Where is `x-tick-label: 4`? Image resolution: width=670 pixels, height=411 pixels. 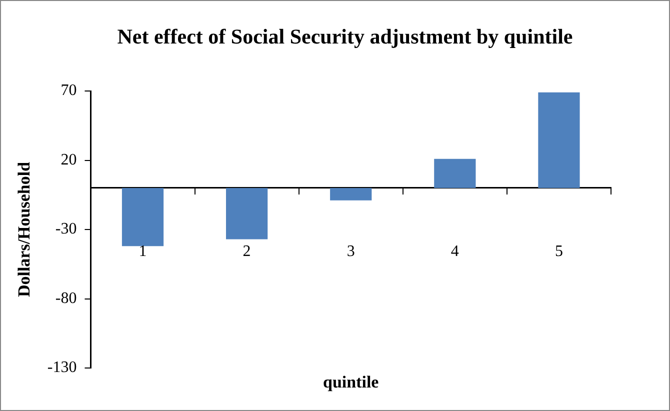 x-tick-label: 4 is located at coordinates (454, 251).